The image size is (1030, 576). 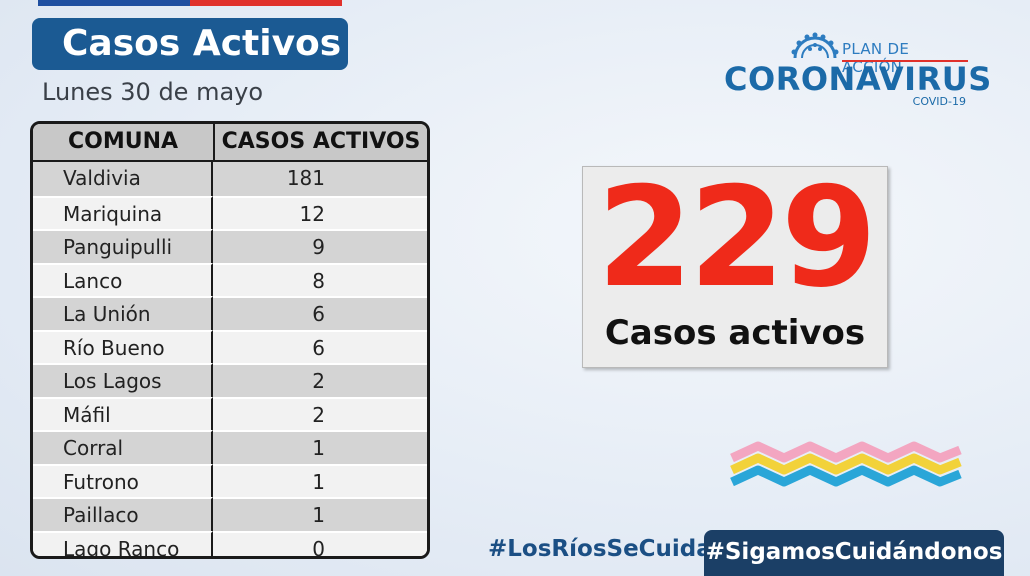 I want to click on total-cases-number: 229, so click(x=736, y=237).